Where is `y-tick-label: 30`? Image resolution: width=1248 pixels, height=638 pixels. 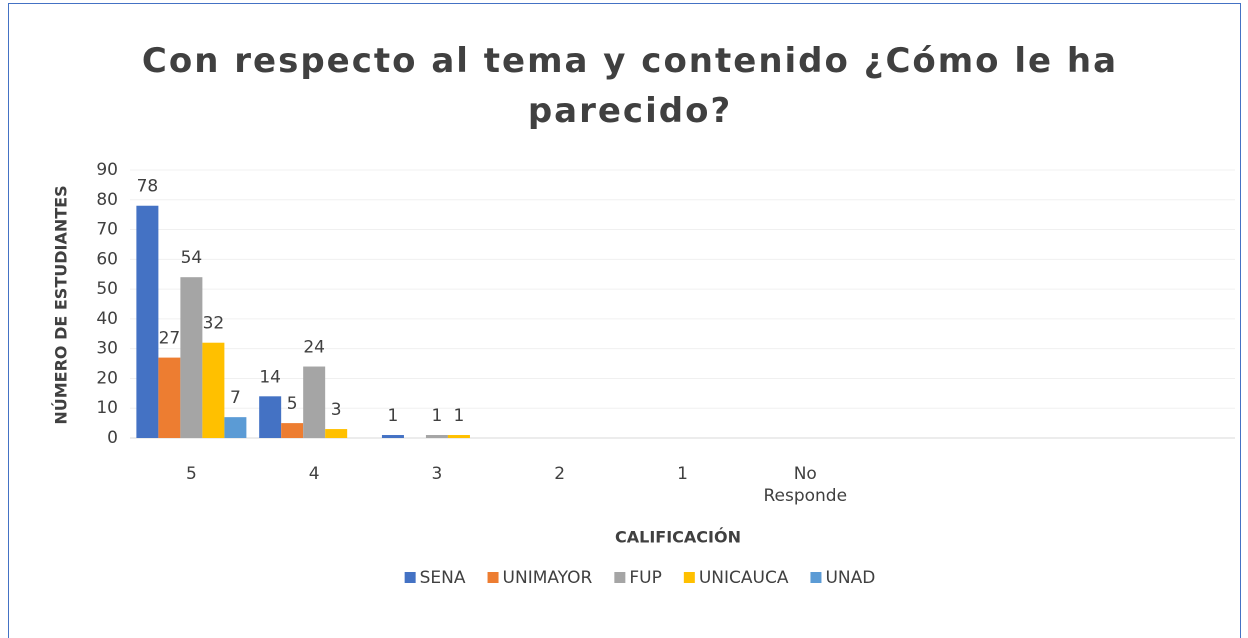 y-tick-label: 30 is located at coordinates (107, 349).